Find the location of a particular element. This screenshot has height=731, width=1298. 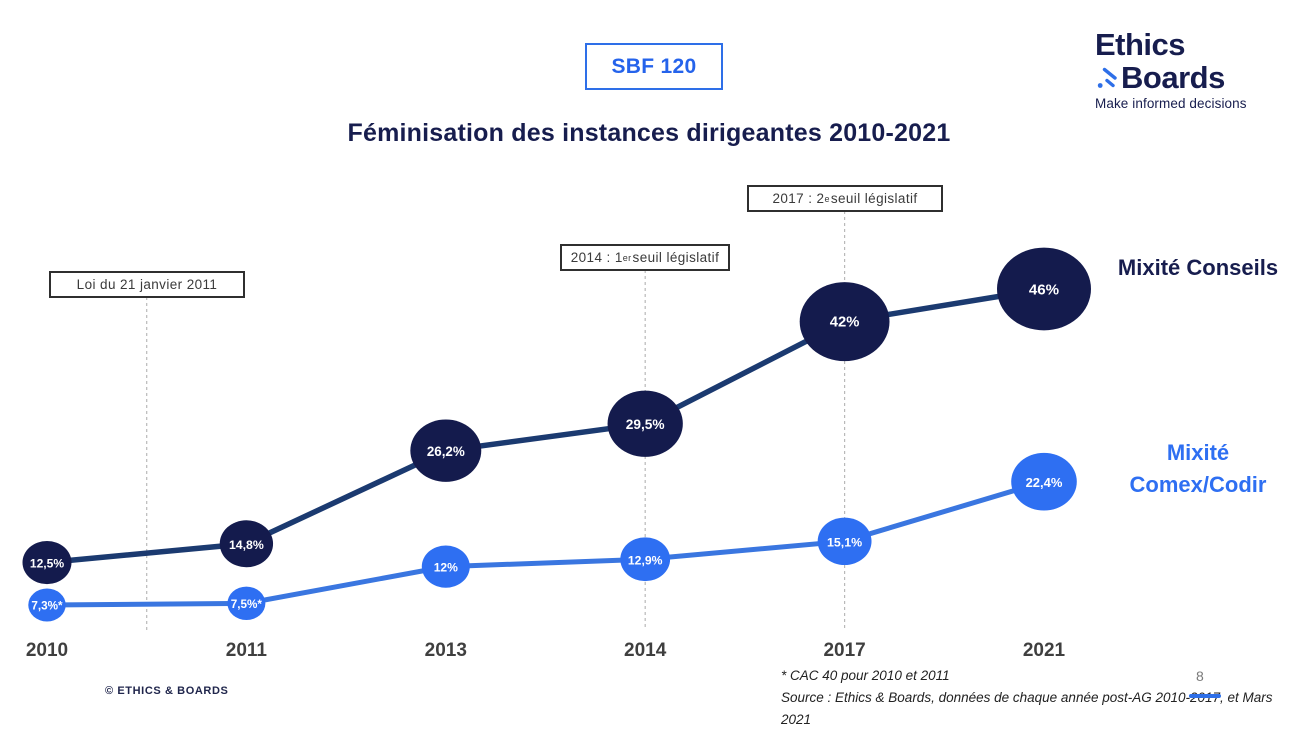

legend-mixite-comex-codir: Mixité Comex/Codir is located at coordinates (1198, 468).